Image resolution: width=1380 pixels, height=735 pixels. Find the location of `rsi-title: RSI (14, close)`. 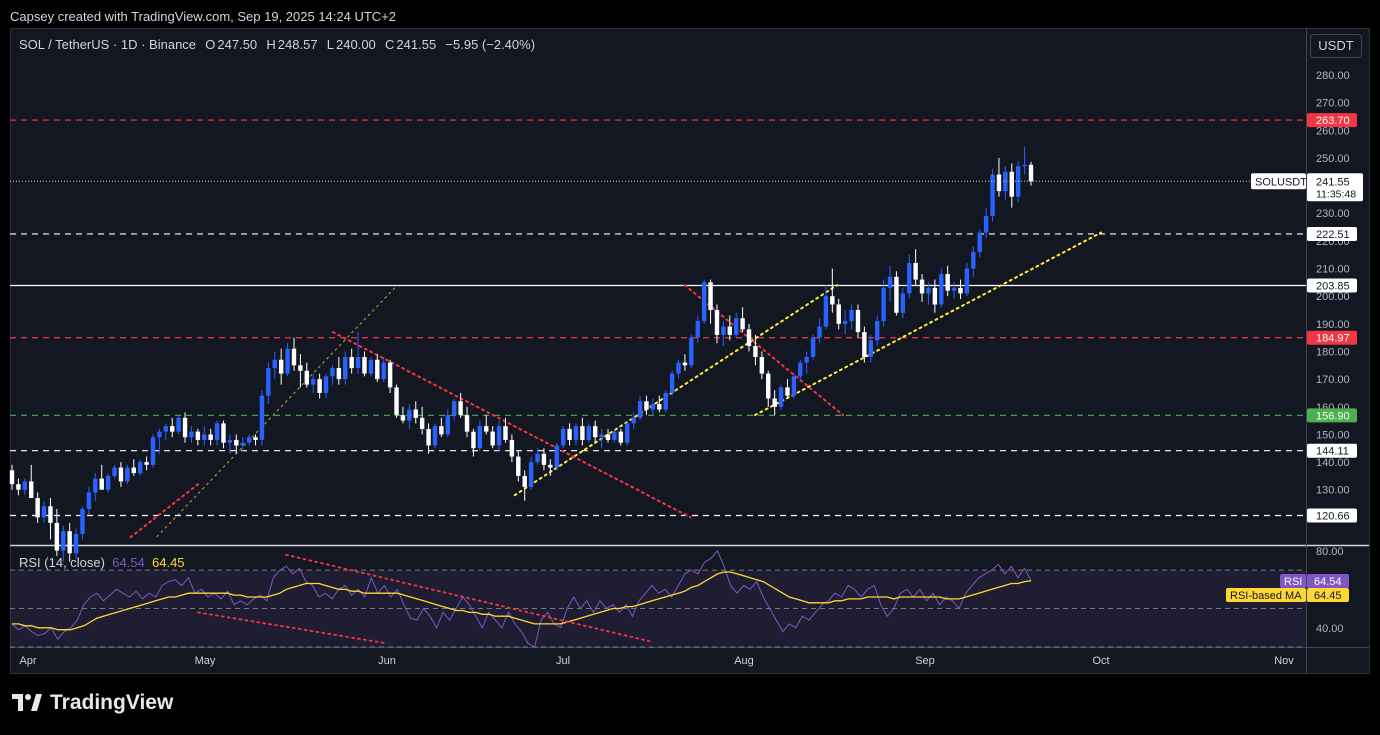

rsi-title: RSI (14, close) is located at coordinates (62, 562).